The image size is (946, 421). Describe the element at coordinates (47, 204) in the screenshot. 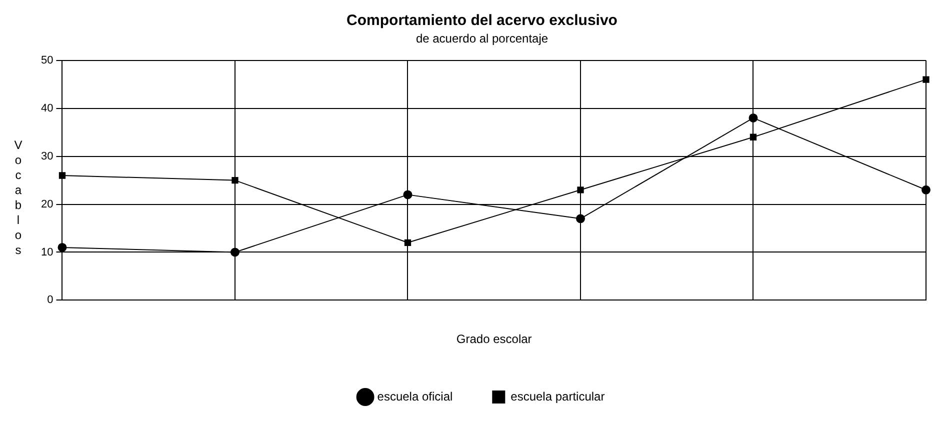

I see `y-tick-label: 20` at that location.